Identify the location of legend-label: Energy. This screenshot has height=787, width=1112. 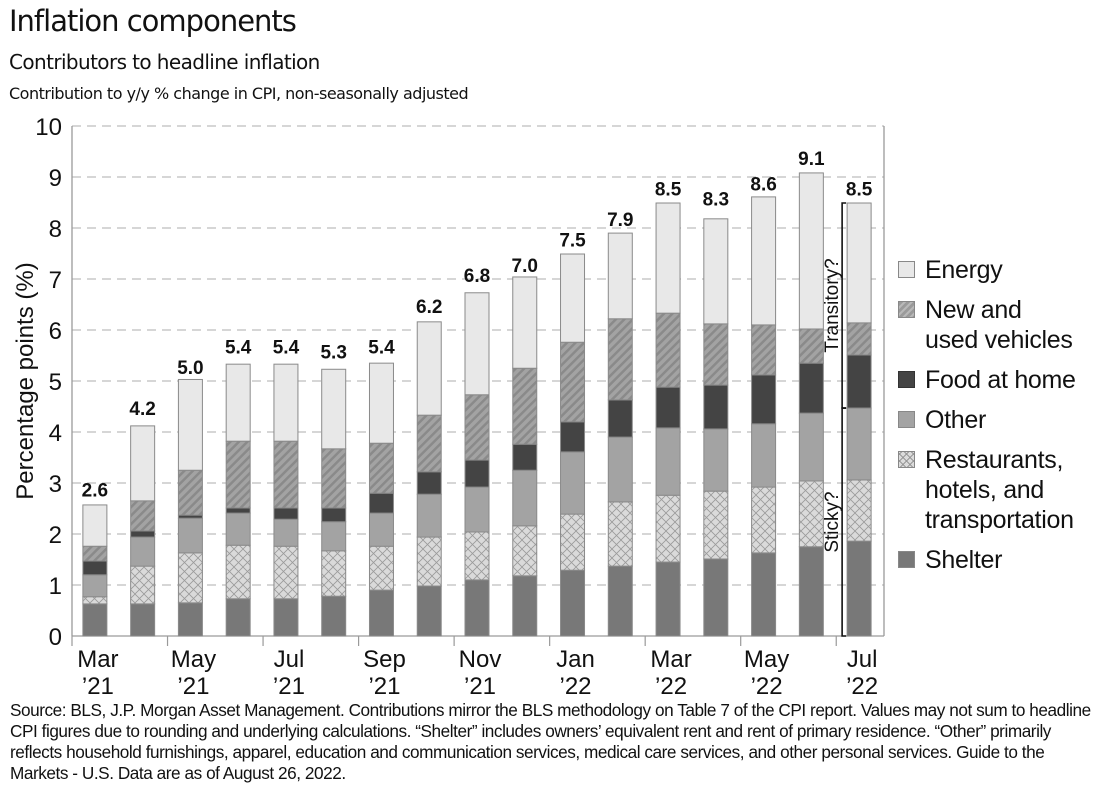
(964, 270).